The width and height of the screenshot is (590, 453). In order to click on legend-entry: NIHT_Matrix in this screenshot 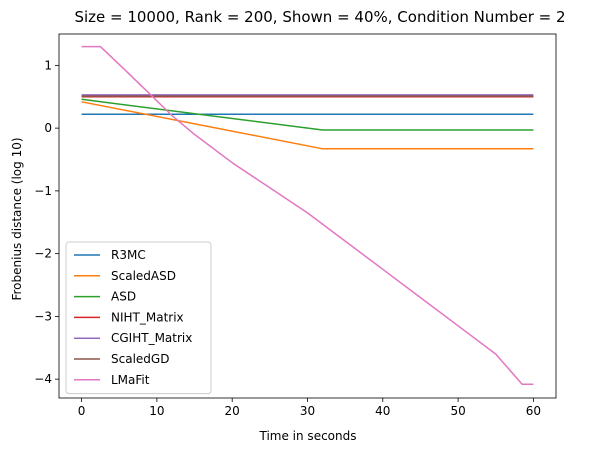, I will do `click(147, 317)`.